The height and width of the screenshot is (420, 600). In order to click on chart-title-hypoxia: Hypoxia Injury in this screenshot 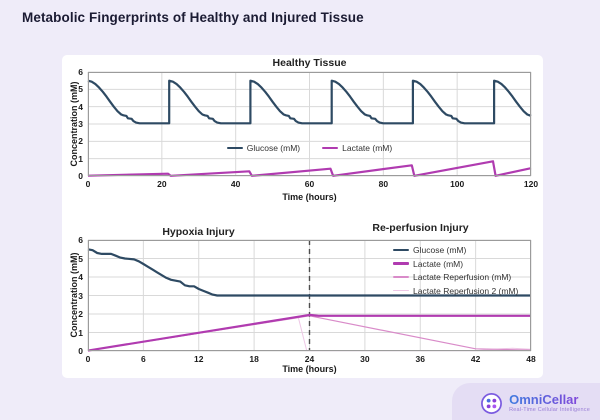, I will do `click(198, 232)`.